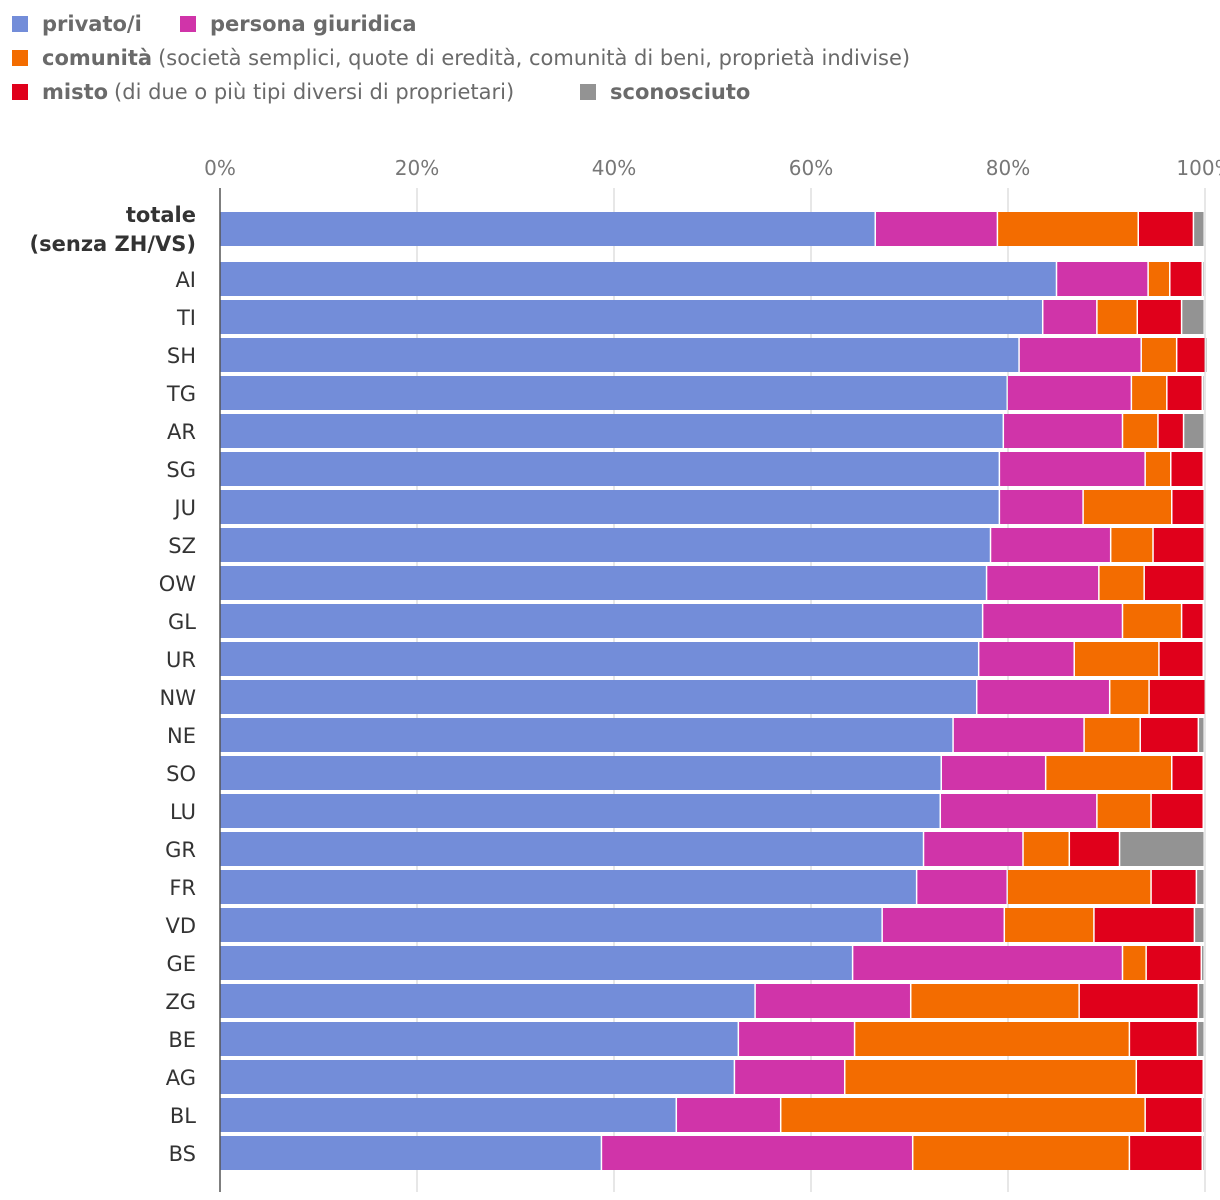 The height and width of the screenshot is (1200, 1220). What do you see at coordinates (417, 168) in the screenshot?
I see `x-tick-label: 20%` at bounding box center [417, 168].